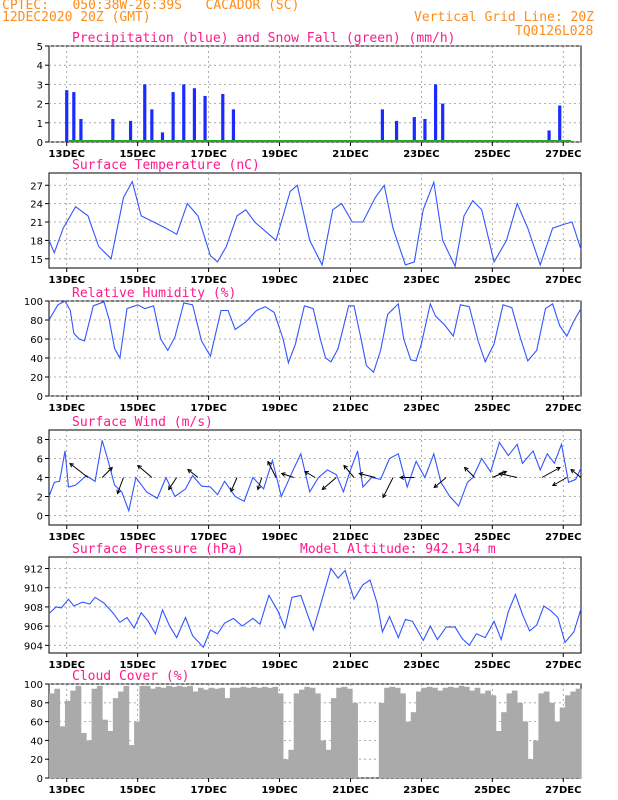  Describe the element at coordinates (40, 460) in the screenshot. I see `y-tick-label: 6` at that location.